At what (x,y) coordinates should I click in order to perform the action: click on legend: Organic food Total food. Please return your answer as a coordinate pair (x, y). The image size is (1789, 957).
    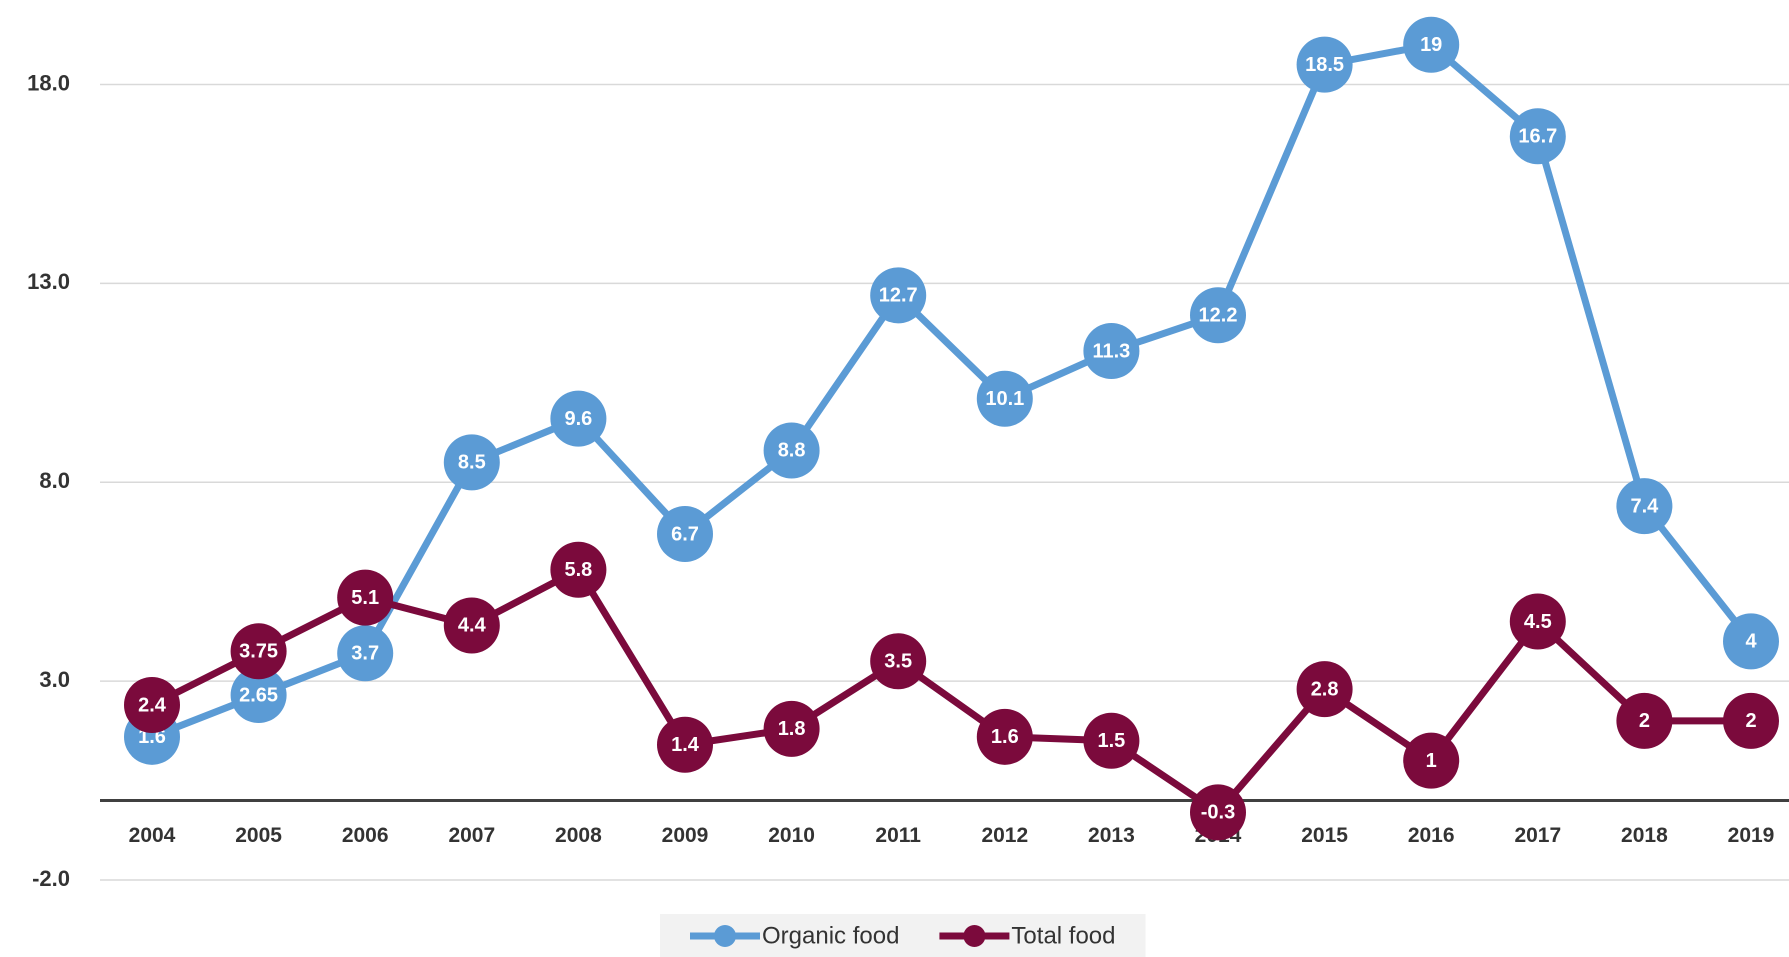
    Looking at the image, I should click on (903, 935).